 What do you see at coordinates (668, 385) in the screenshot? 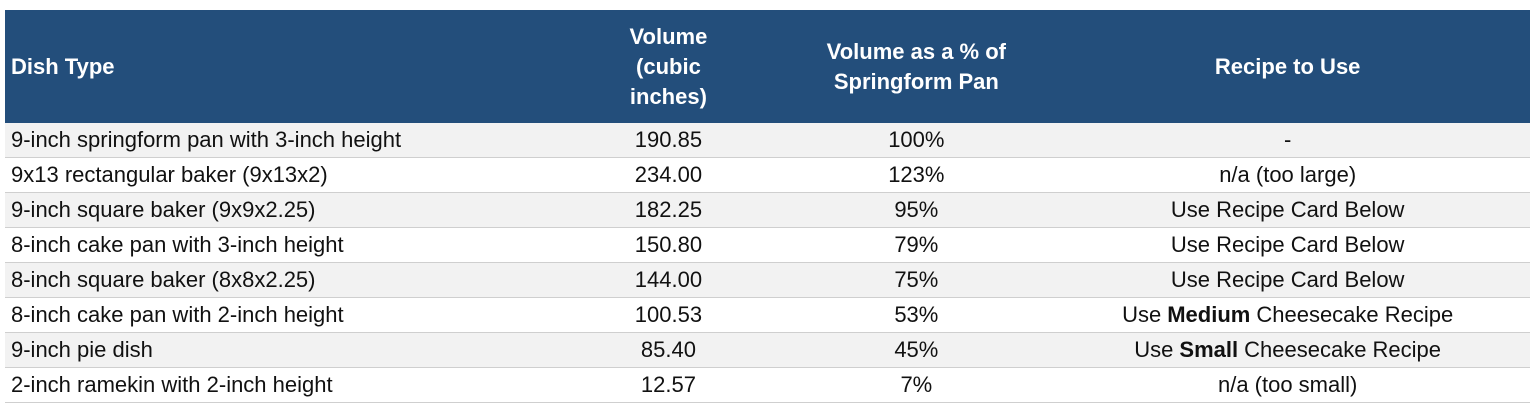
I see `table-cell: 12.57` at bounding box center [668, 385].